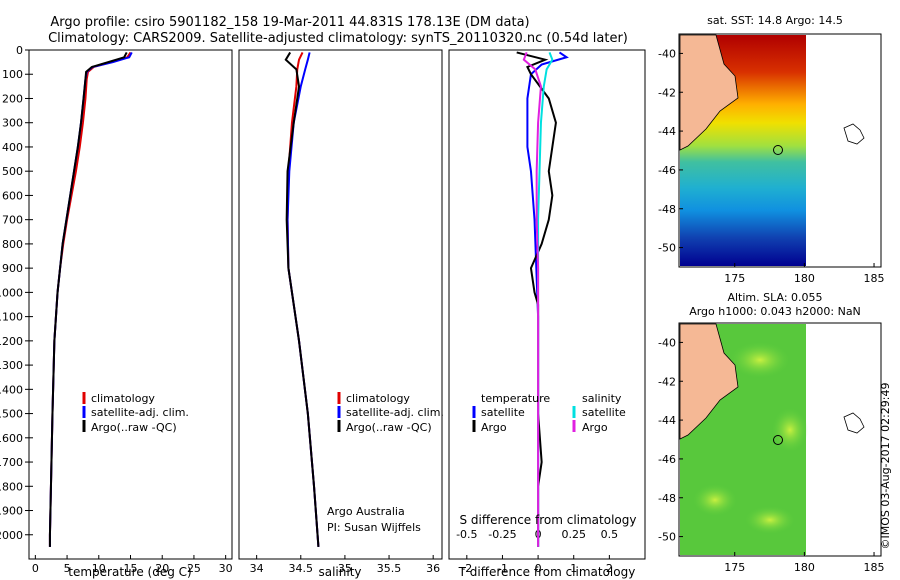 The width and height of the screenshot is (900, 580). Describe the element at coordinates (771, 455) in the screenshot. I see `sla-map-ticks: 175 180 185 -40 -42 -44 -46 -48 -50` at that location.